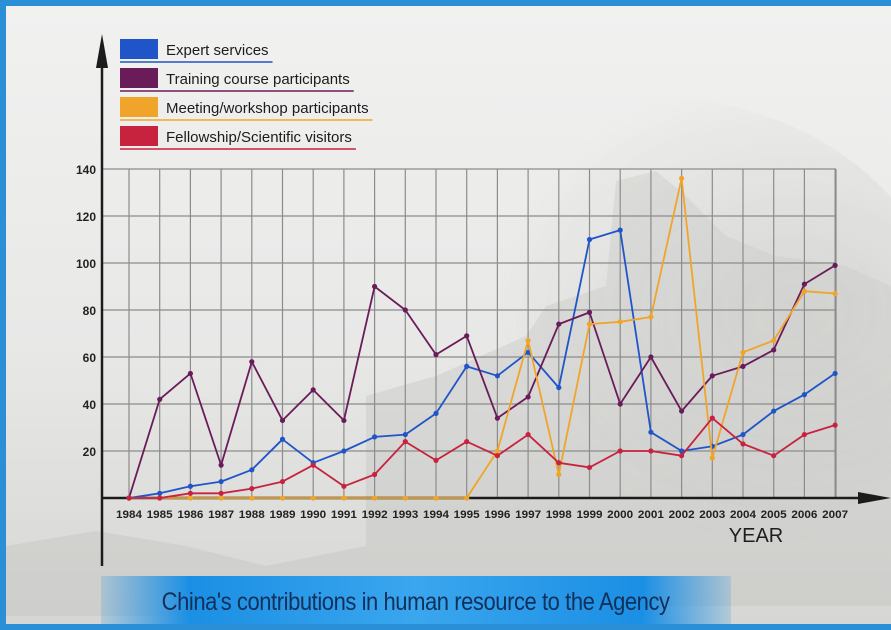  What do you see at coordinates (559, 515) in the screenshot?
I see `x-tick-label: 1998` at bounding box center [559, 515].